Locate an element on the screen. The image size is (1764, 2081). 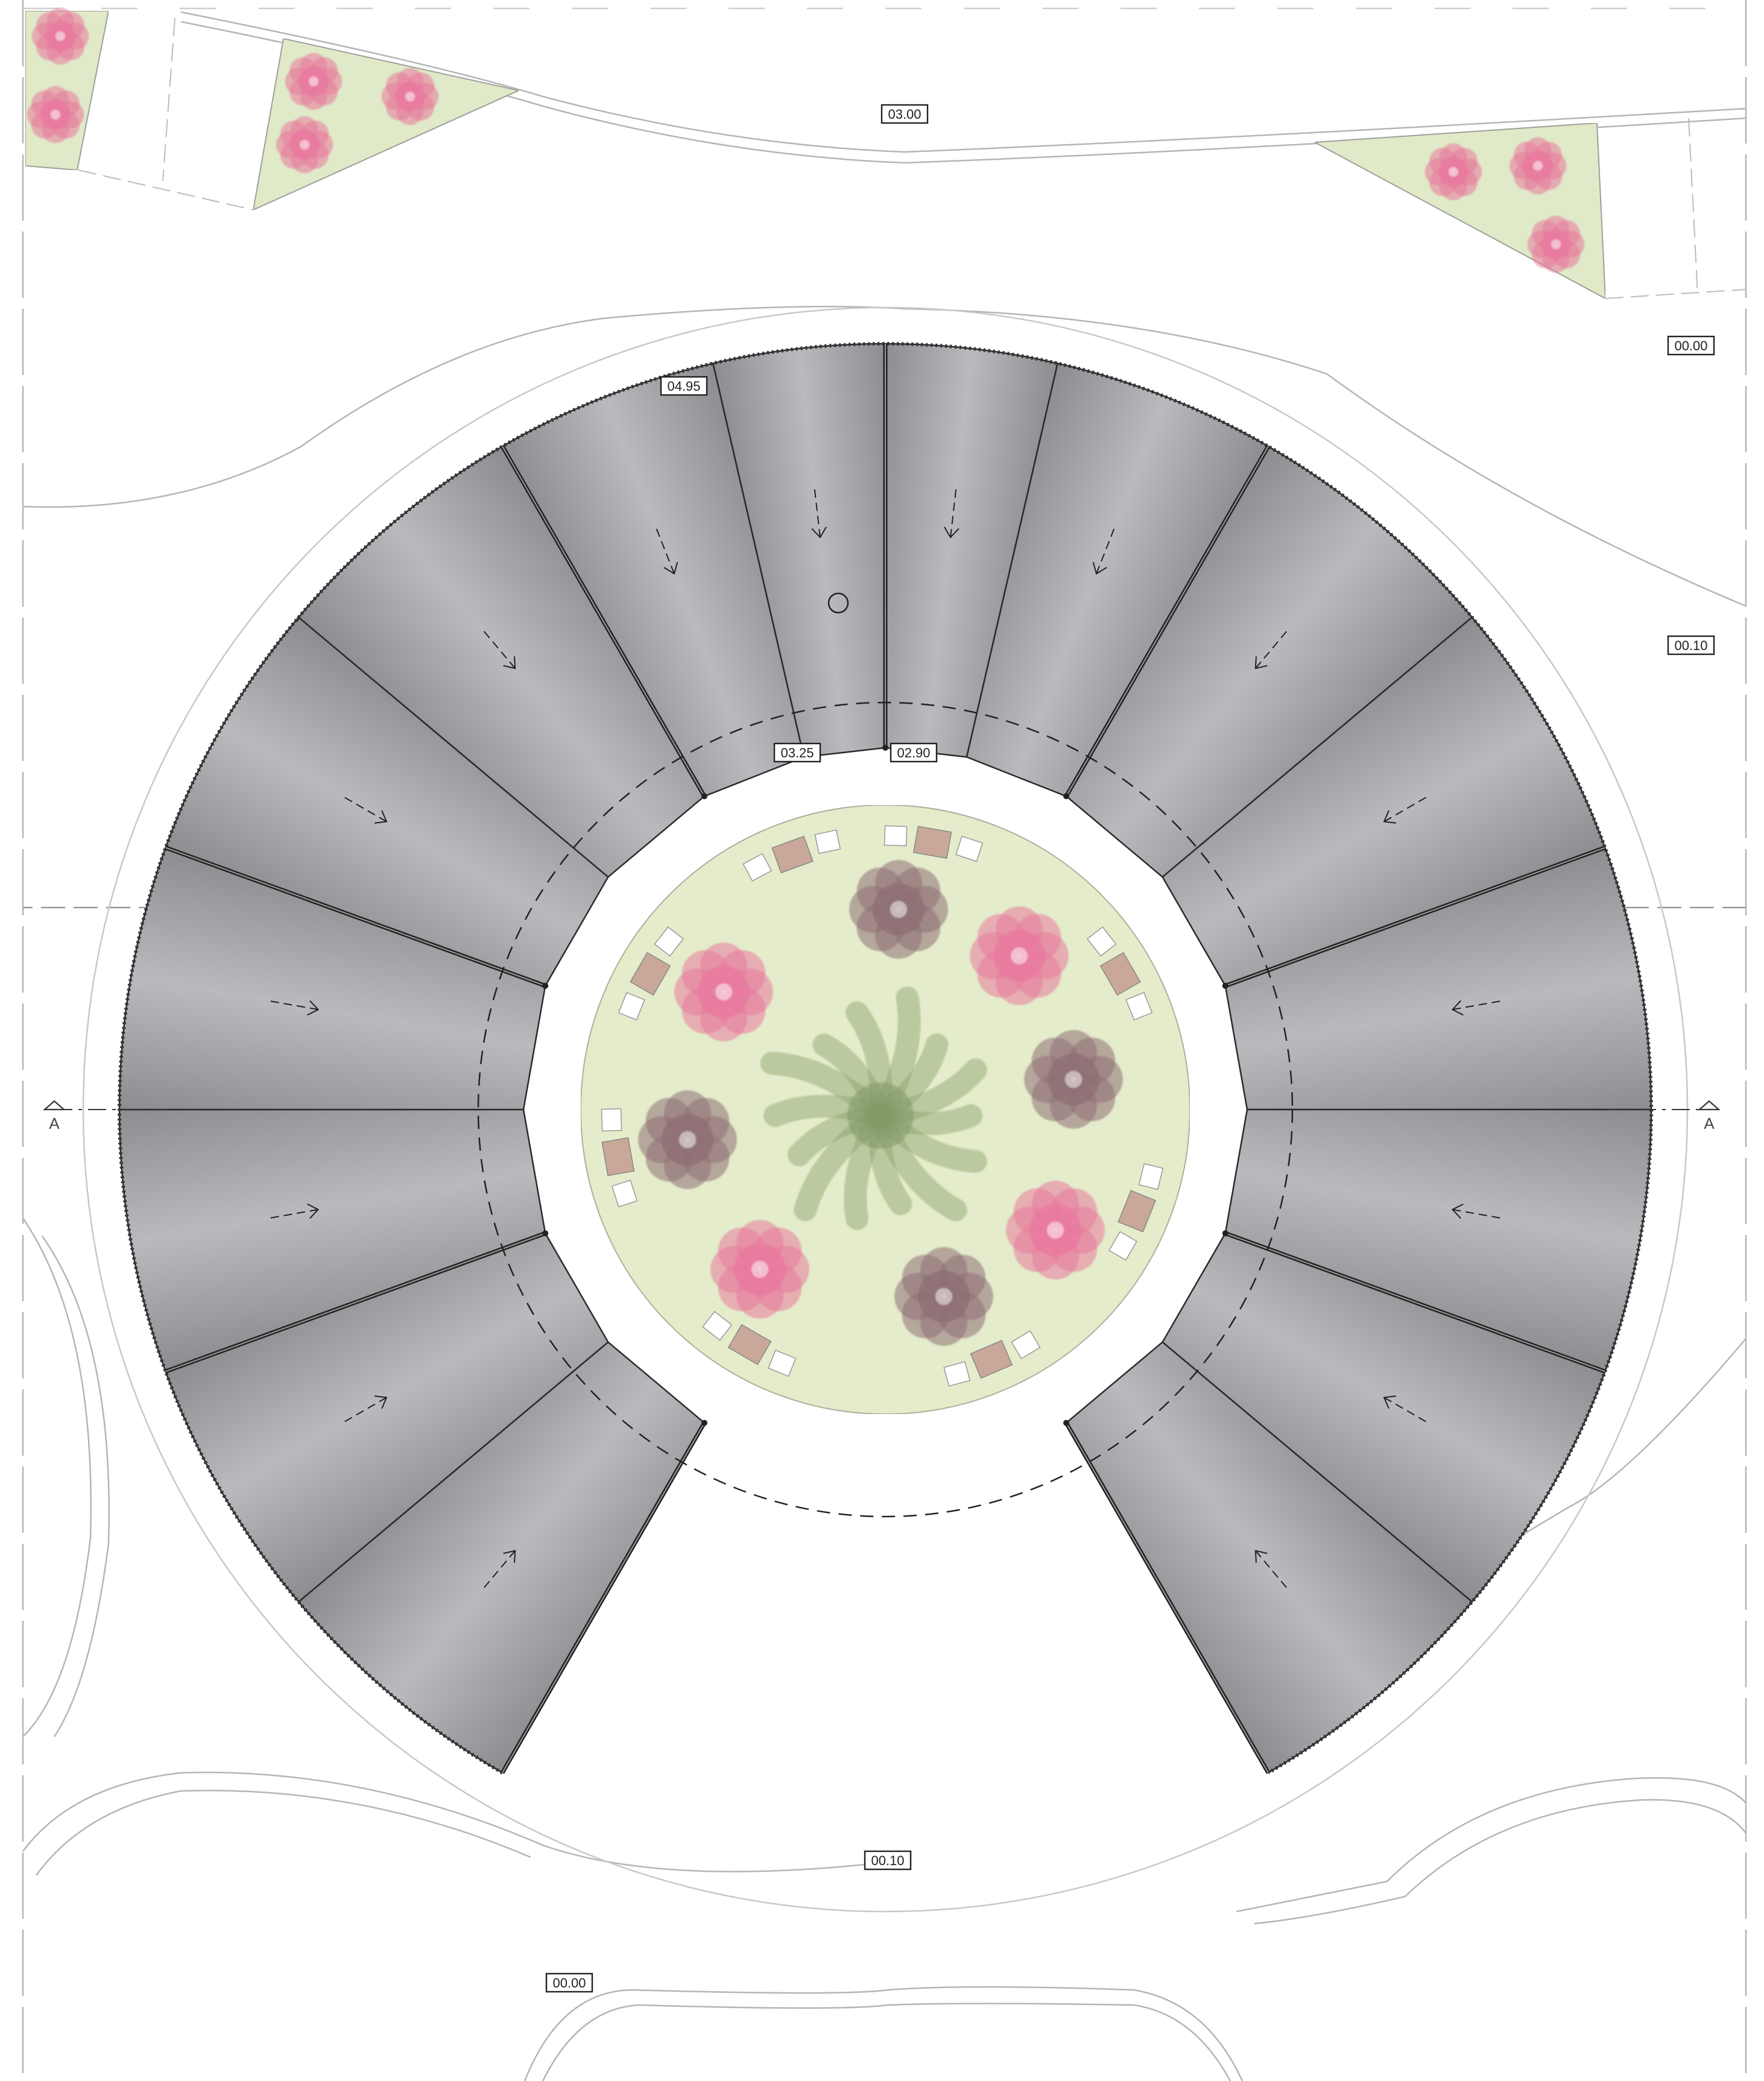
level-tag-right-middle: 00.10 is located at coordinates (1691, 645).